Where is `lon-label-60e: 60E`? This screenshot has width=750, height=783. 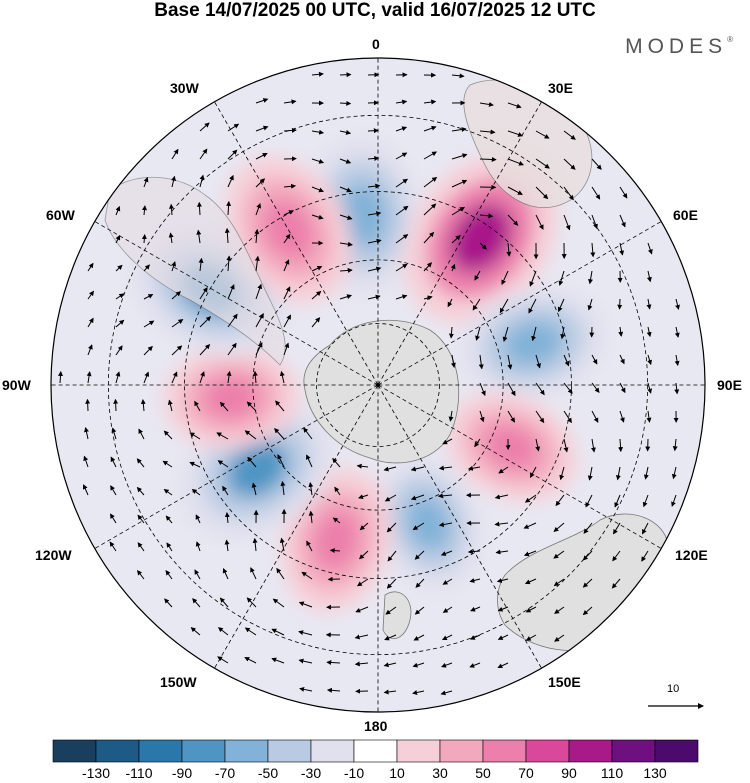
lon-label-60e: 60E is located at coordinates (685, 215).